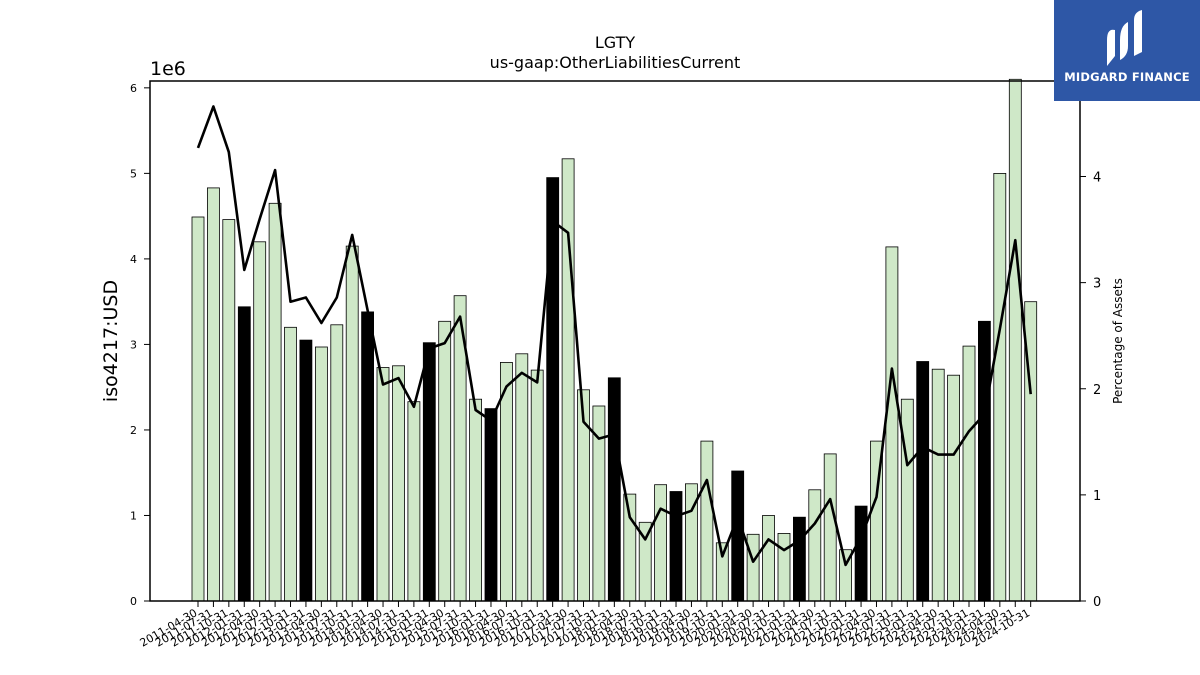 The width and height of the screenshot is (1200, 675). What do you see at coordinates (140, 345) in the screenshot?
I see `left-axis-ticks: 0 1 2 3 4 5 6` at bounding box center [140, 345].